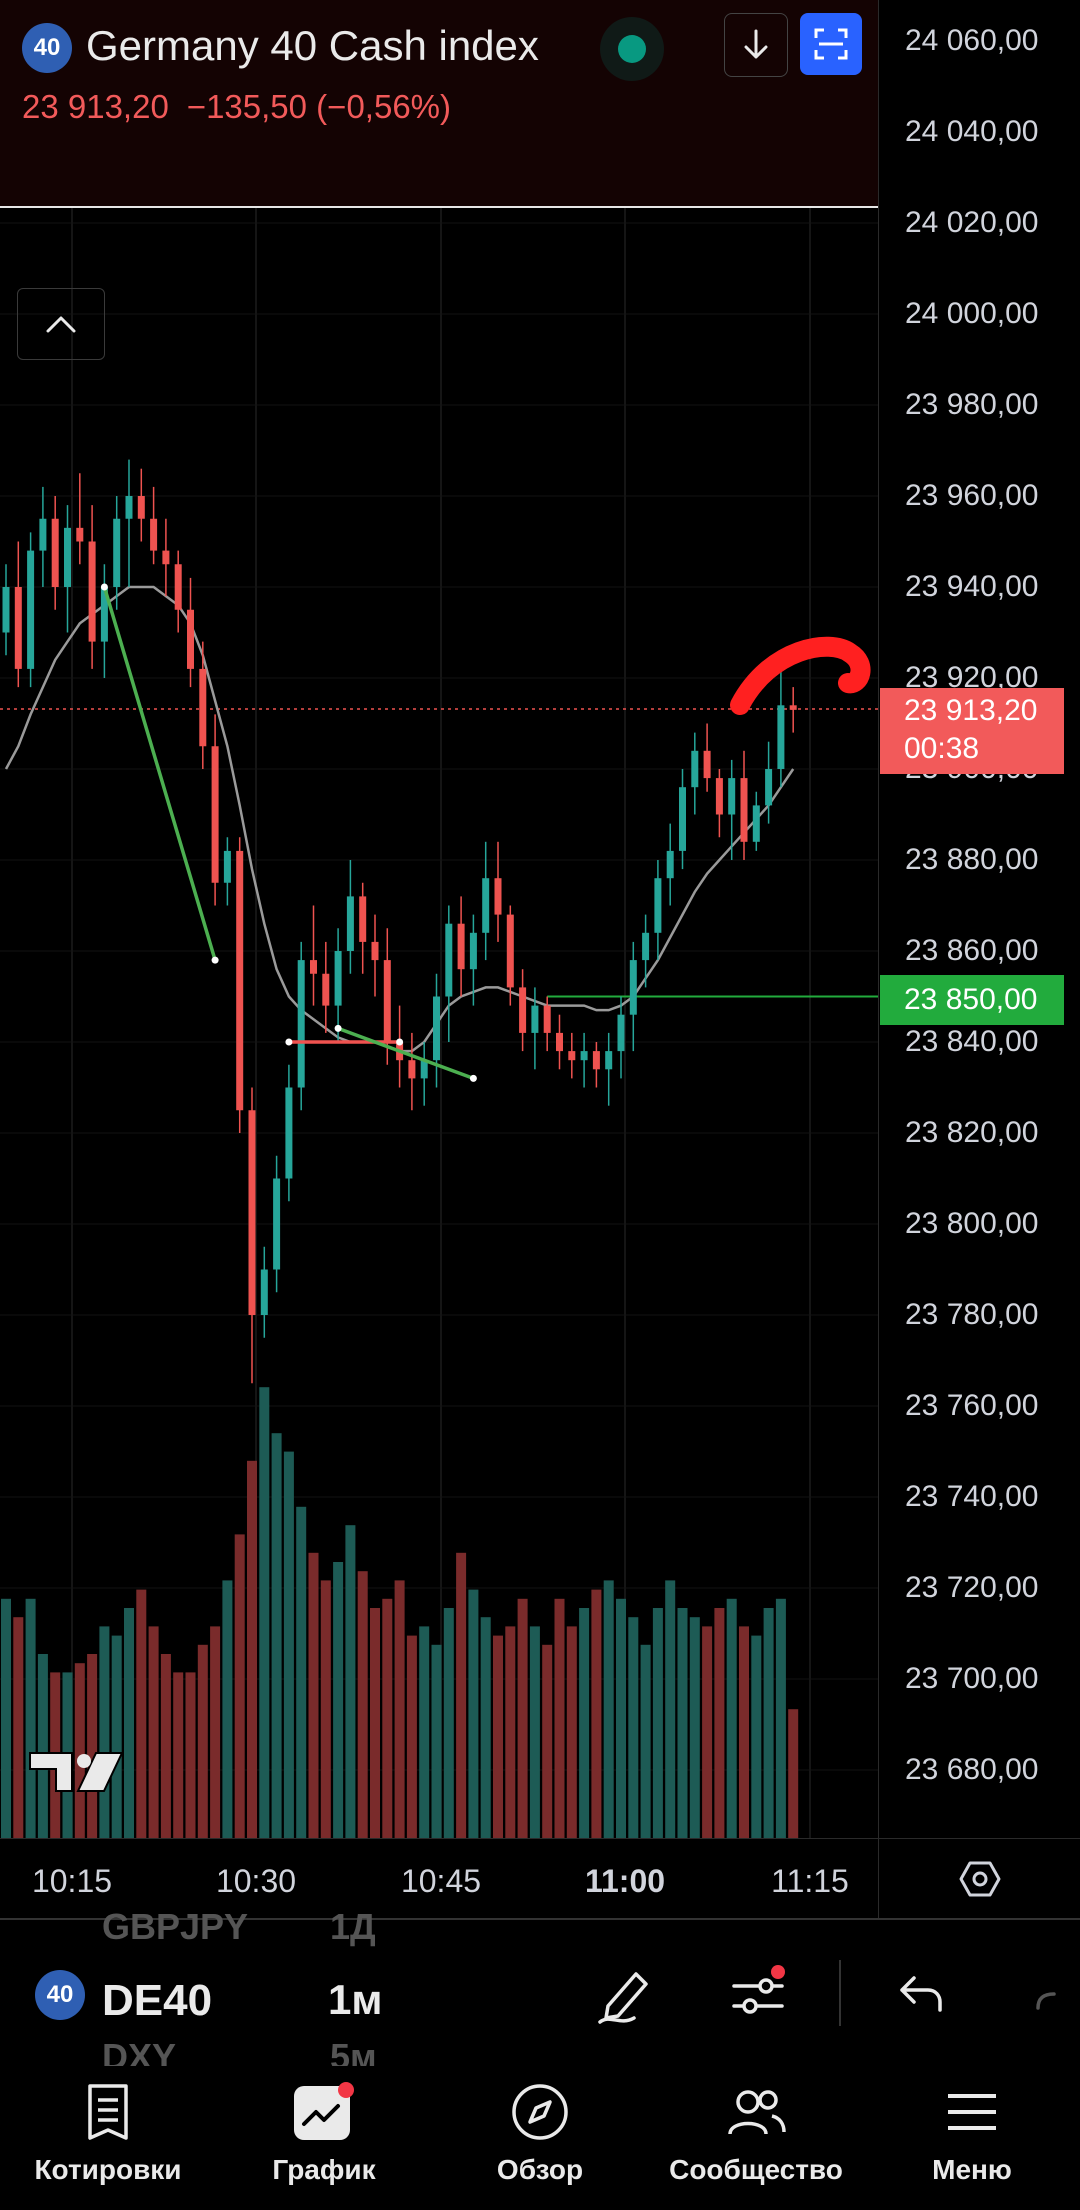 Image resolution: width=1080 pixels, height=2210 pixels. I want to click on collapse-button, so click(61, 324).